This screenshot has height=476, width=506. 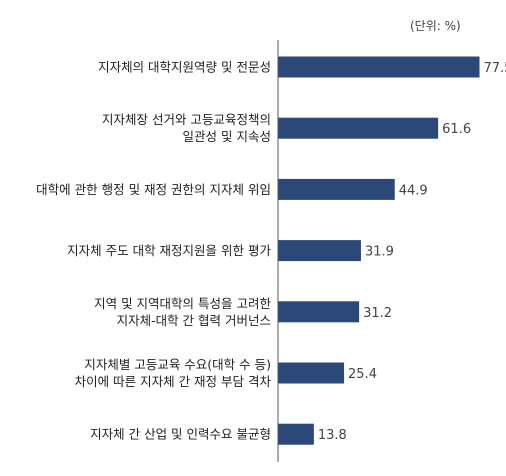 What do you see at coordinates (413, 190) in the screenshot?
I see `value-label-3: 44.9` at bounding box center [413, 190].